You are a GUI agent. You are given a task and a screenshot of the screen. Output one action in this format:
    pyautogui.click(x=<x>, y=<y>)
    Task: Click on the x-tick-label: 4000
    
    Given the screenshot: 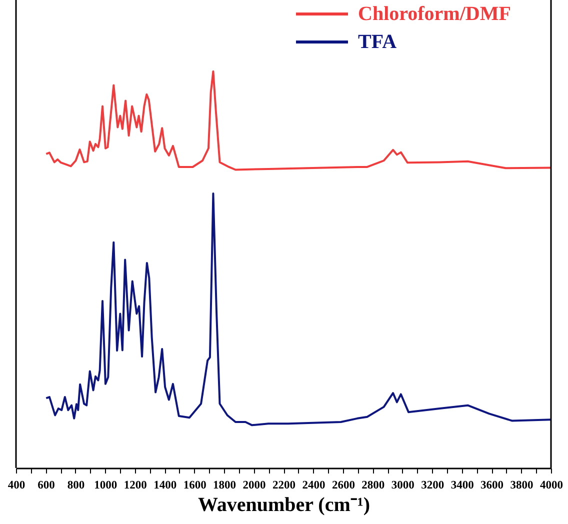 What is the action you would take?
    pyautogui.click(x=552, y=486)
    